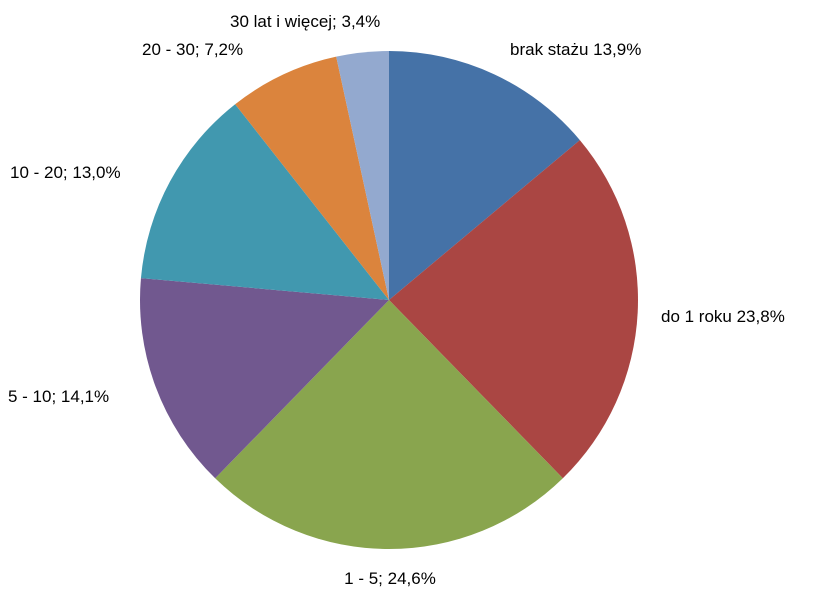  Describe the element at coordinates (362, 175) in the screenshot. I see `pie-slice-30-lat-i-wiecej` at that location.